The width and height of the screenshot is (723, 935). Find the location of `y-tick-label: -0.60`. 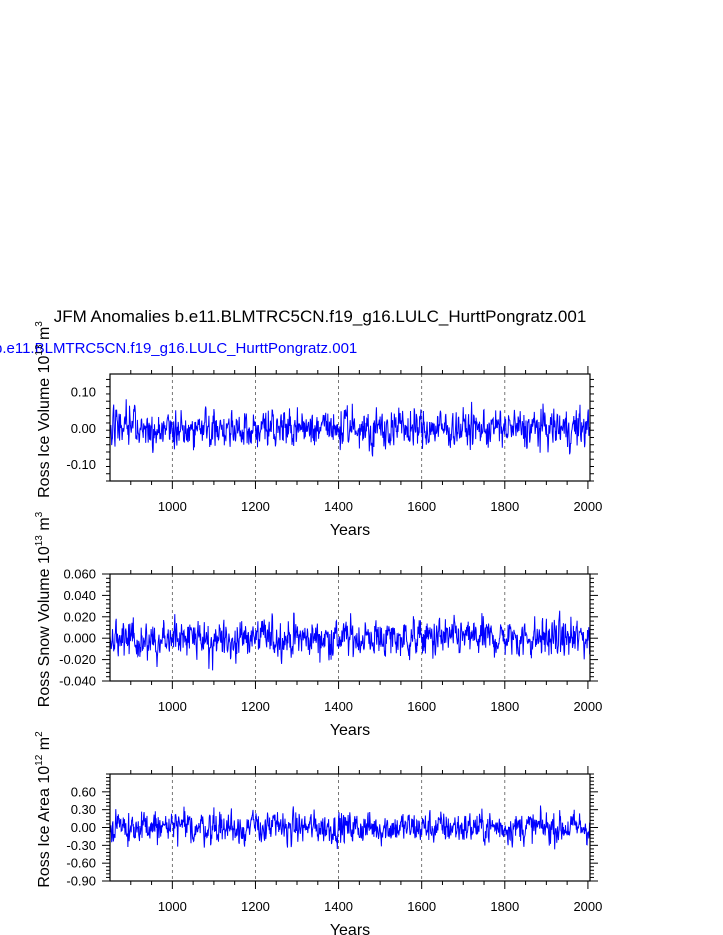

y-tick-label: -0.60 is located at coordinates (81, 863).